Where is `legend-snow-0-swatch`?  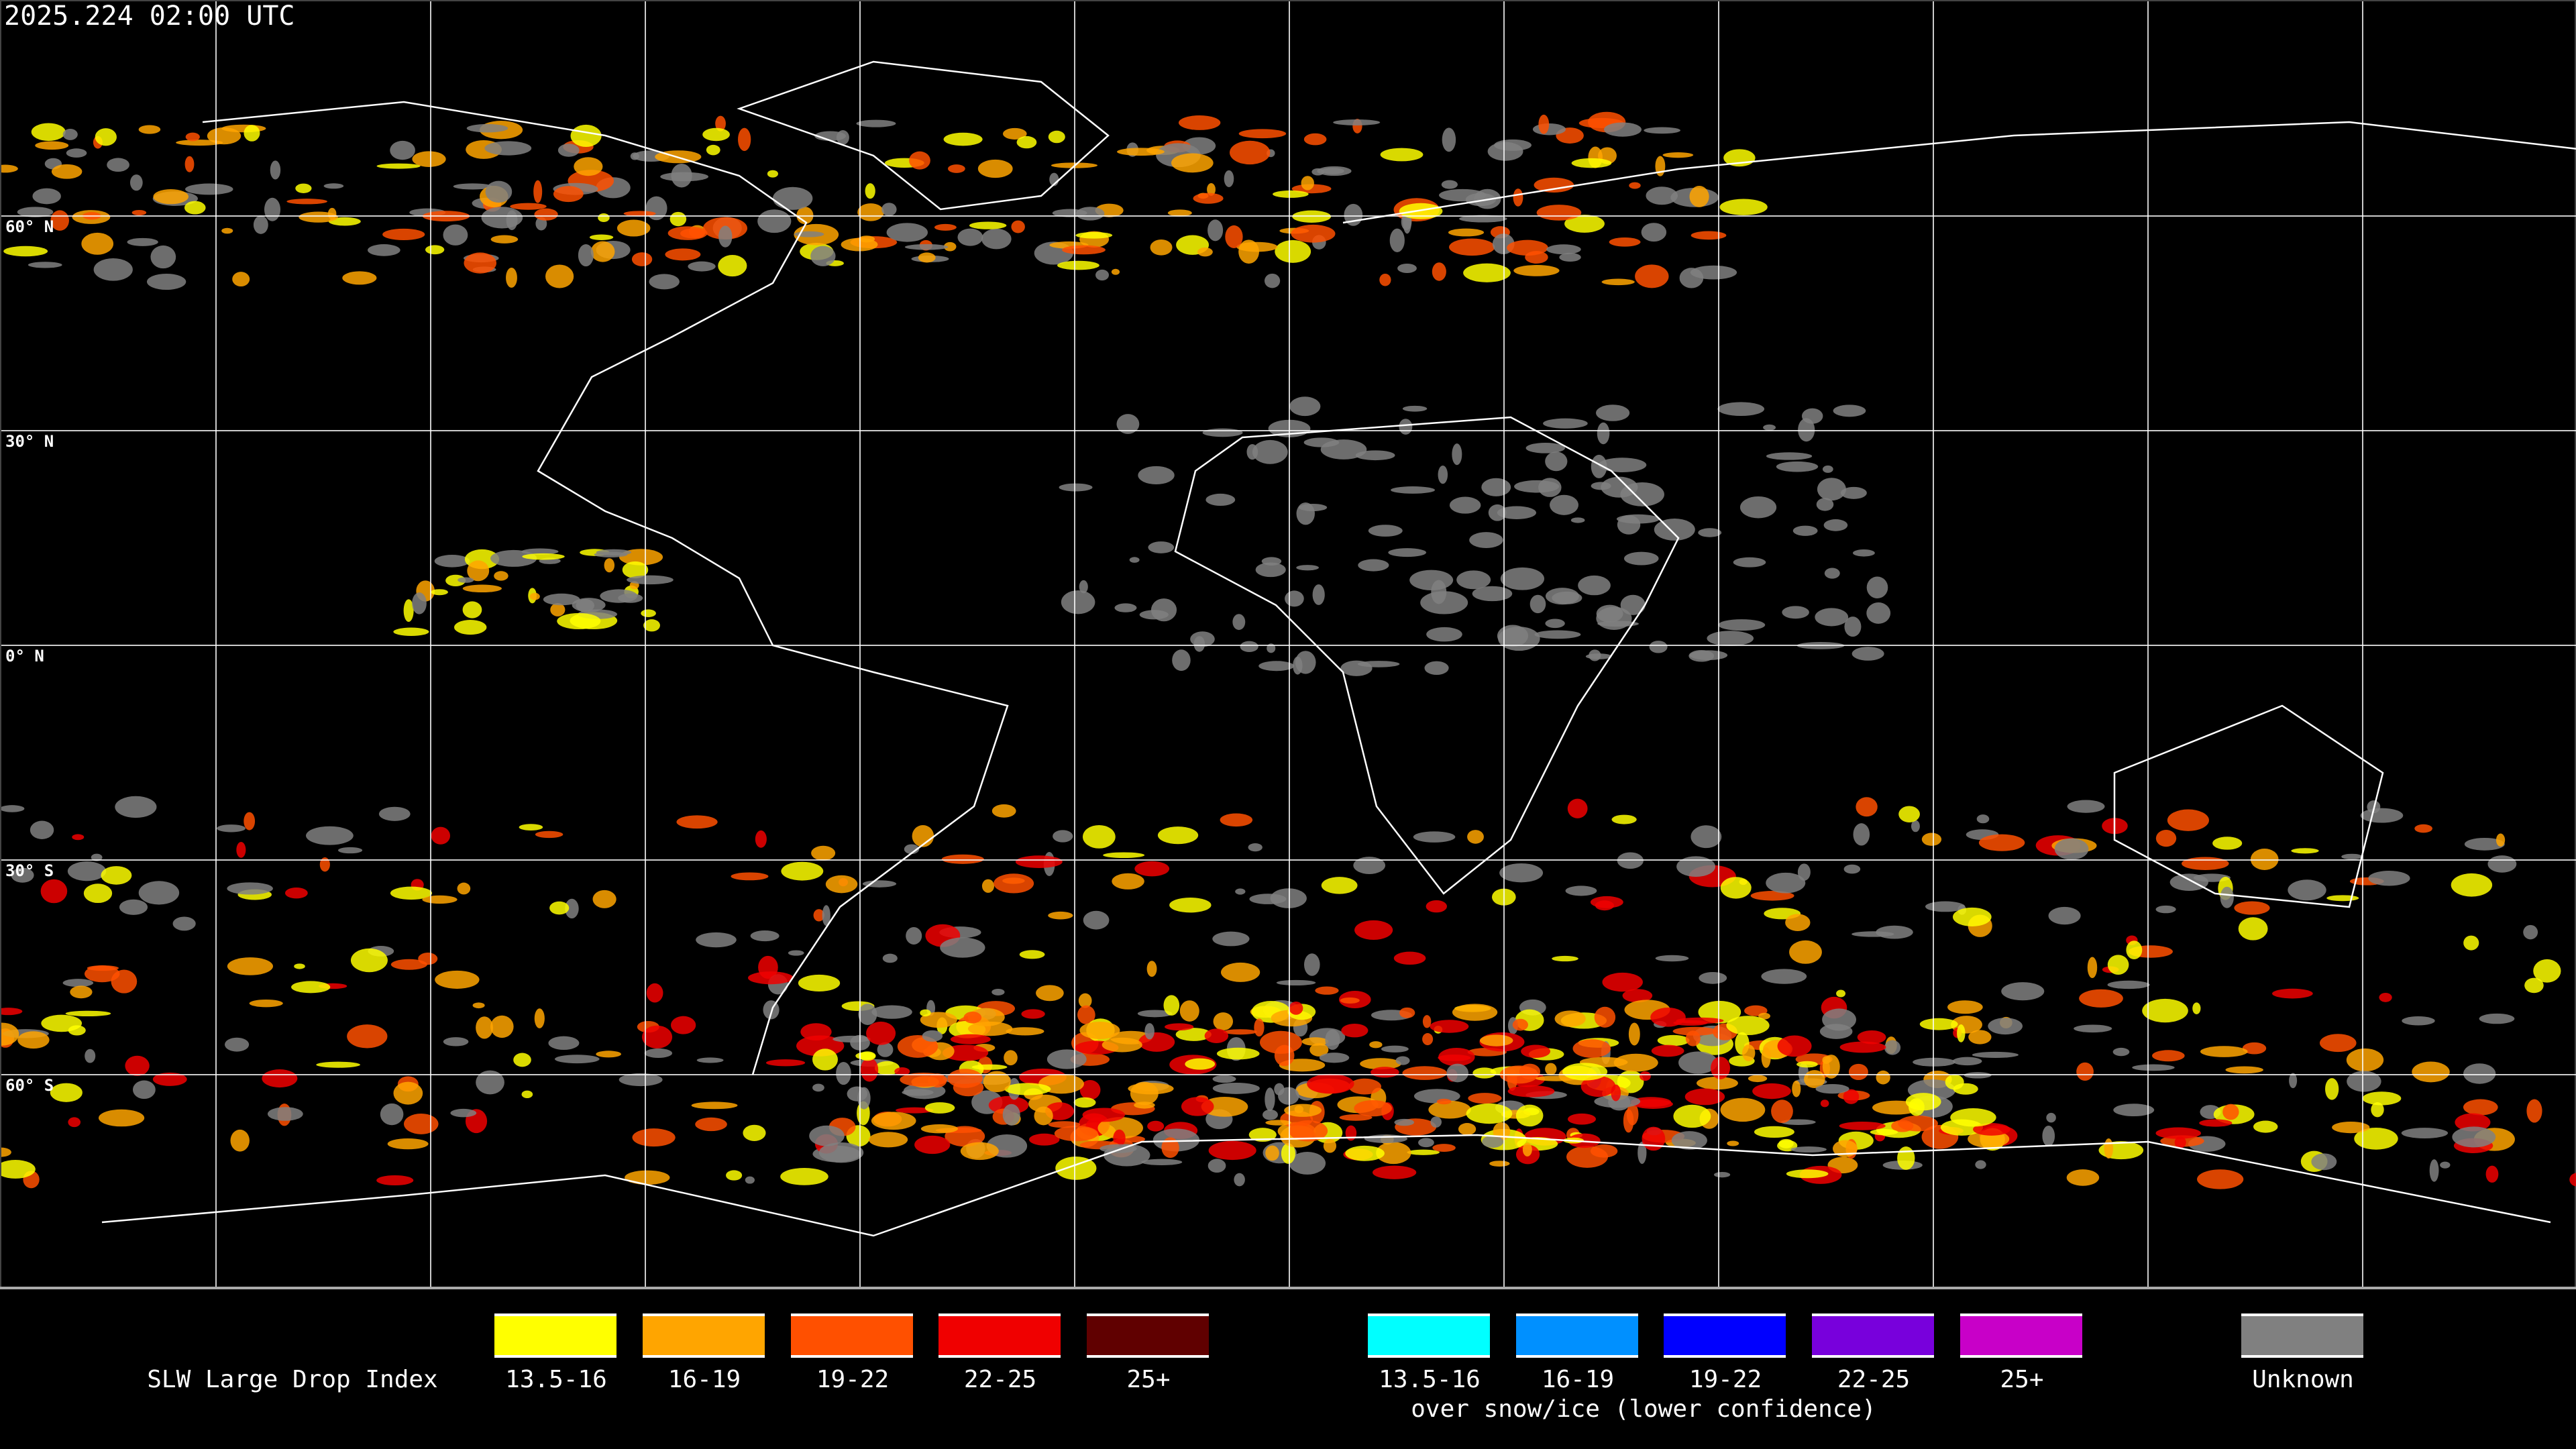
legend-snow-0-swatch is located at coordinates (1429, 1335).